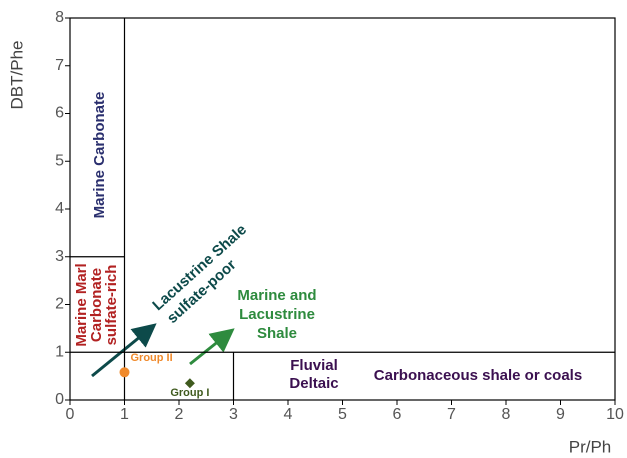 Image resolution: width=627 pixels, height=458 pixels. What do you see at coordinates (59, 65) in the screenshot?
I see `y-tick-label: 7` at bounding box center [59, 65].